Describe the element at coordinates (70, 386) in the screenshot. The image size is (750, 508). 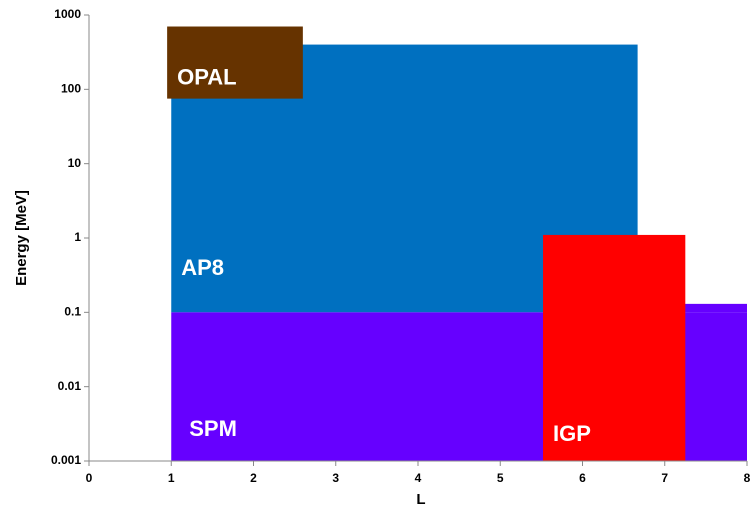
I see `y-tick-label: 0.01` at that location.